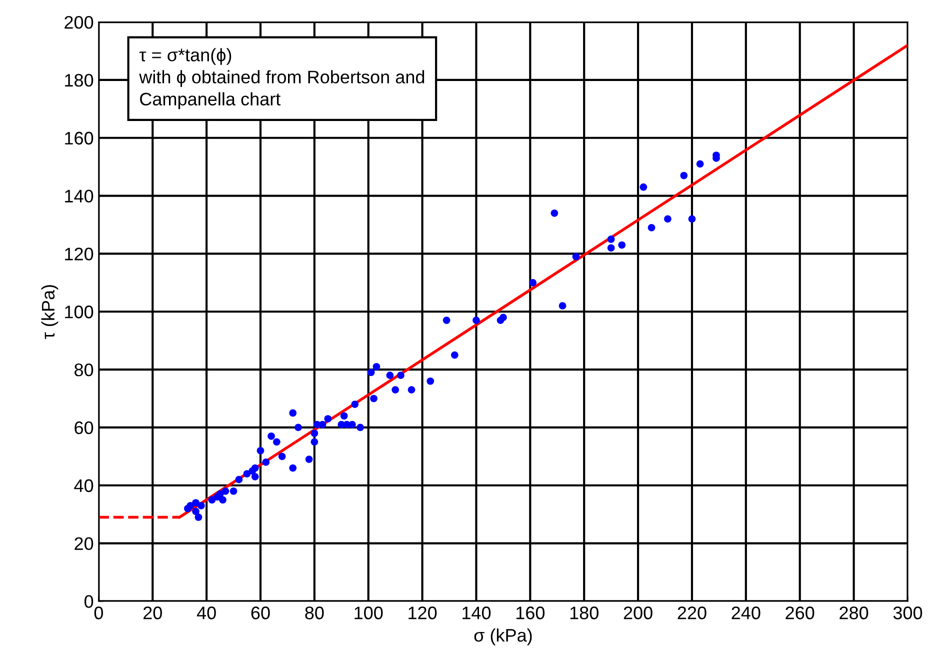 Image resolution: width=931 pixels, height=668 pixels. I want to click on x-tick-label: 160, so click(530, 613).